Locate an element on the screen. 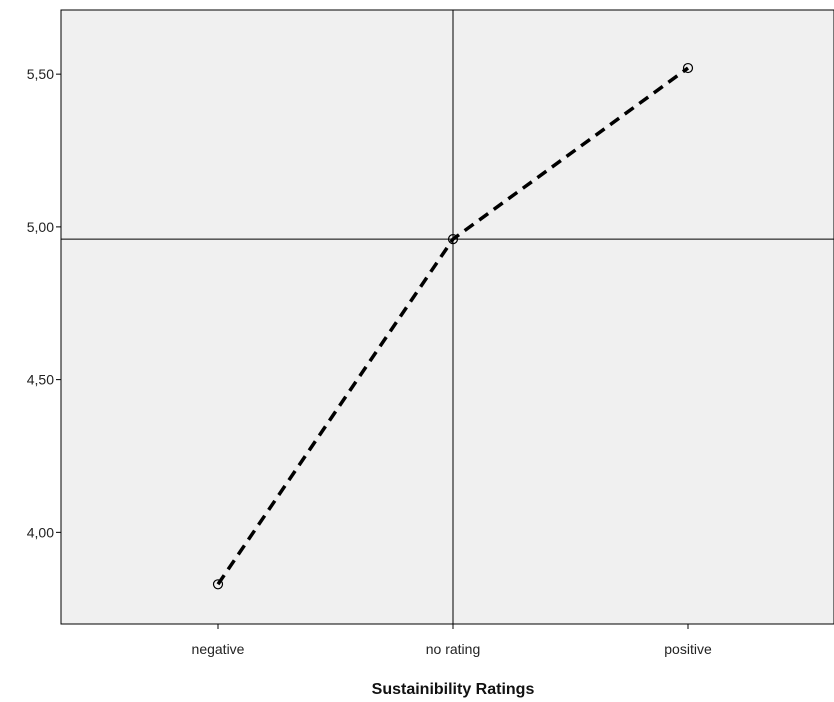  x-tick-label: negative is located at coordinates (218, 649).